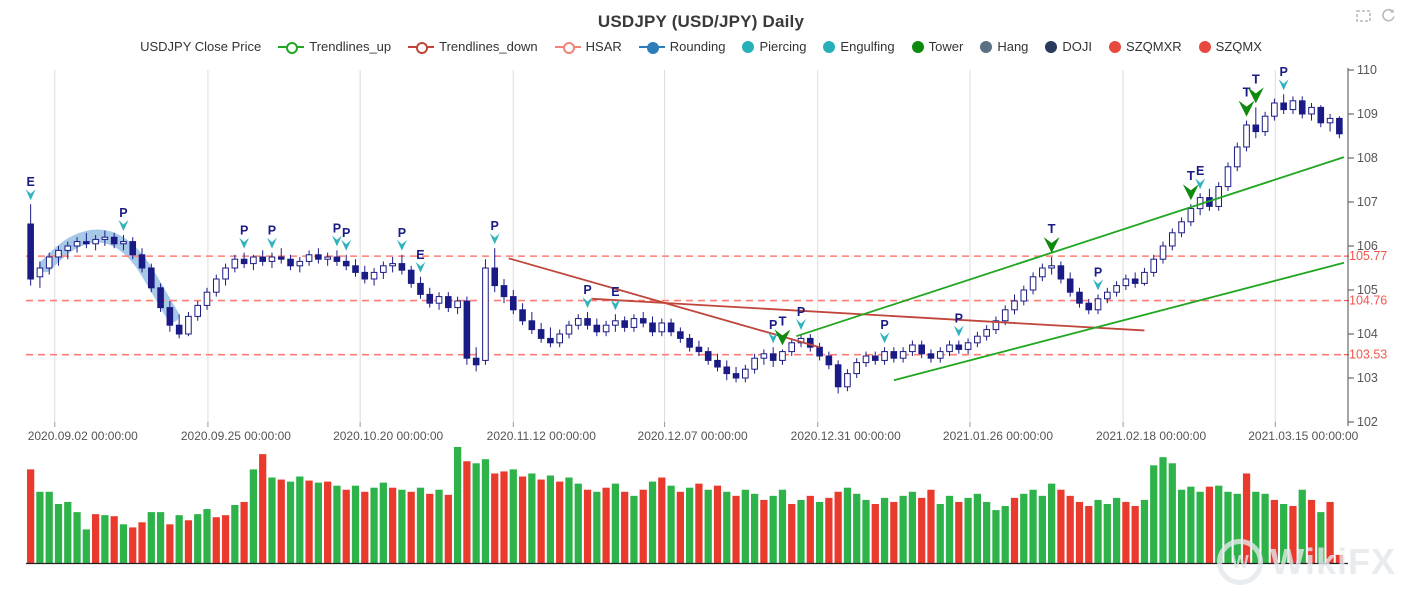 This screenshot has height=591, width=1402. I want to click on legend-item-tower: Tower, so click(937, 46).